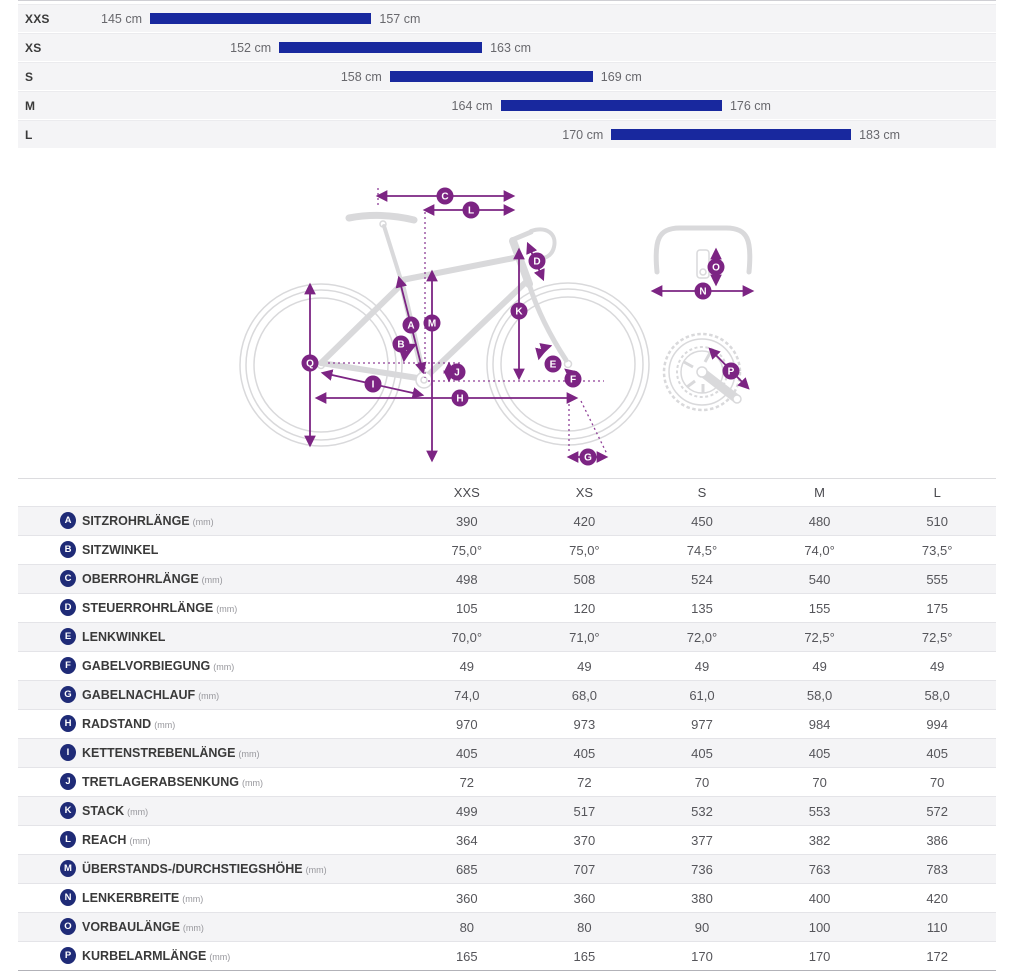  Describe the element at coordinates (880, 135) in the screenshot. I see `height-max-label: 183 cm` at that location.